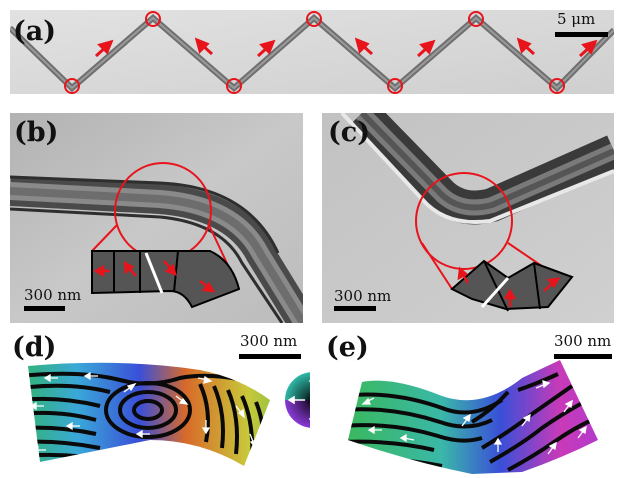 The image size is (620, 478). What do you see at coordinates (149, 414) in the screenshot?
I see `holography-map-d` at bounding box center [149, 414].